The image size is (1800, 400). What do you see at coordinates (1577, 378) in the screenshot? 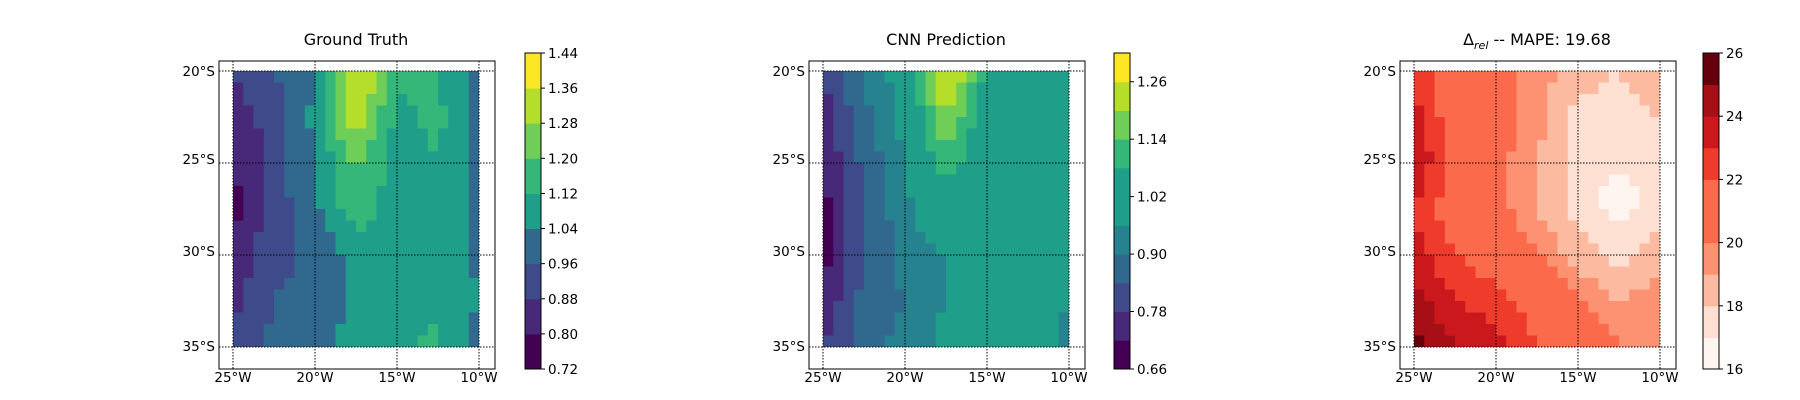
I see `x-tick-label: 15°W` at bounding box center [1577, 378].